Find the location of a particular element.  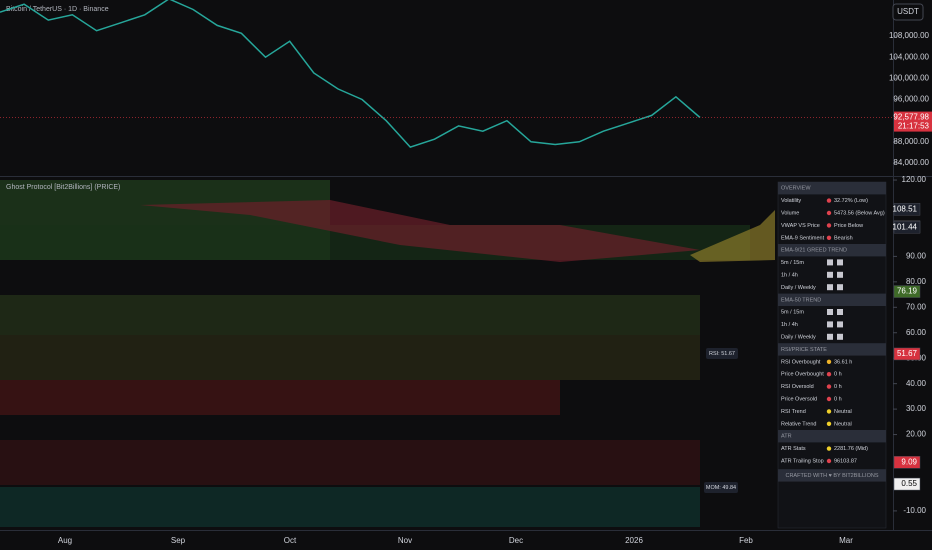

indicator-axis-label: 20.00 is located at coordinates (916, 434).